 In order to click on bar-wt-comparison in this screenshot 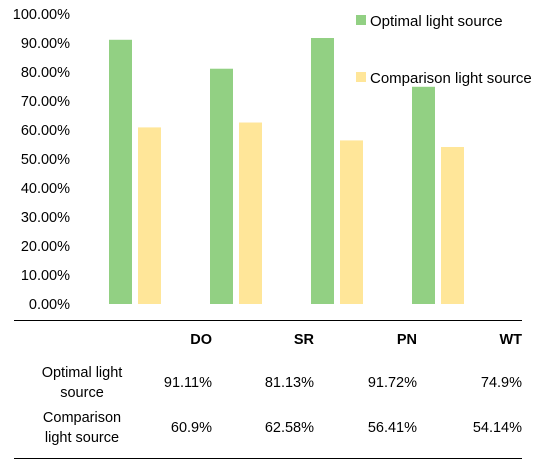, I will do `click(452, 225)`.